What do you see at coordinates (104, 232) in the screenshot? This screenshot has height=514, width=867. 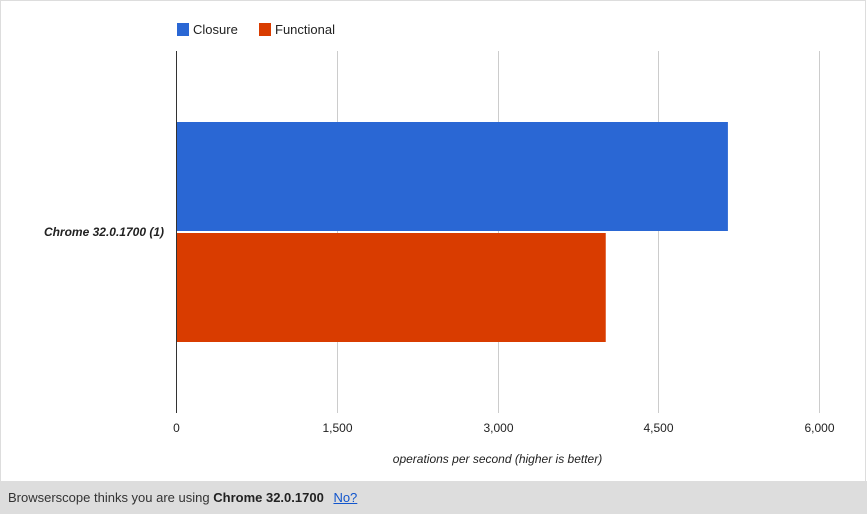 I see `category-label: Chrome 32.0.1700 (1)` at bounding box center [104, 232].